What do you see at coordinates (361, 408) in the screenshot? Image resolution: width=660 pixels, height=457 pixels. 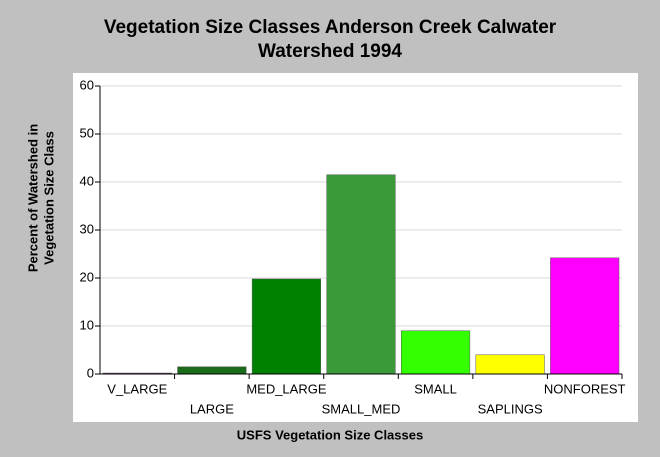 I see `x-tick-label: SMALL_MED` at bounding box center [361, 408].